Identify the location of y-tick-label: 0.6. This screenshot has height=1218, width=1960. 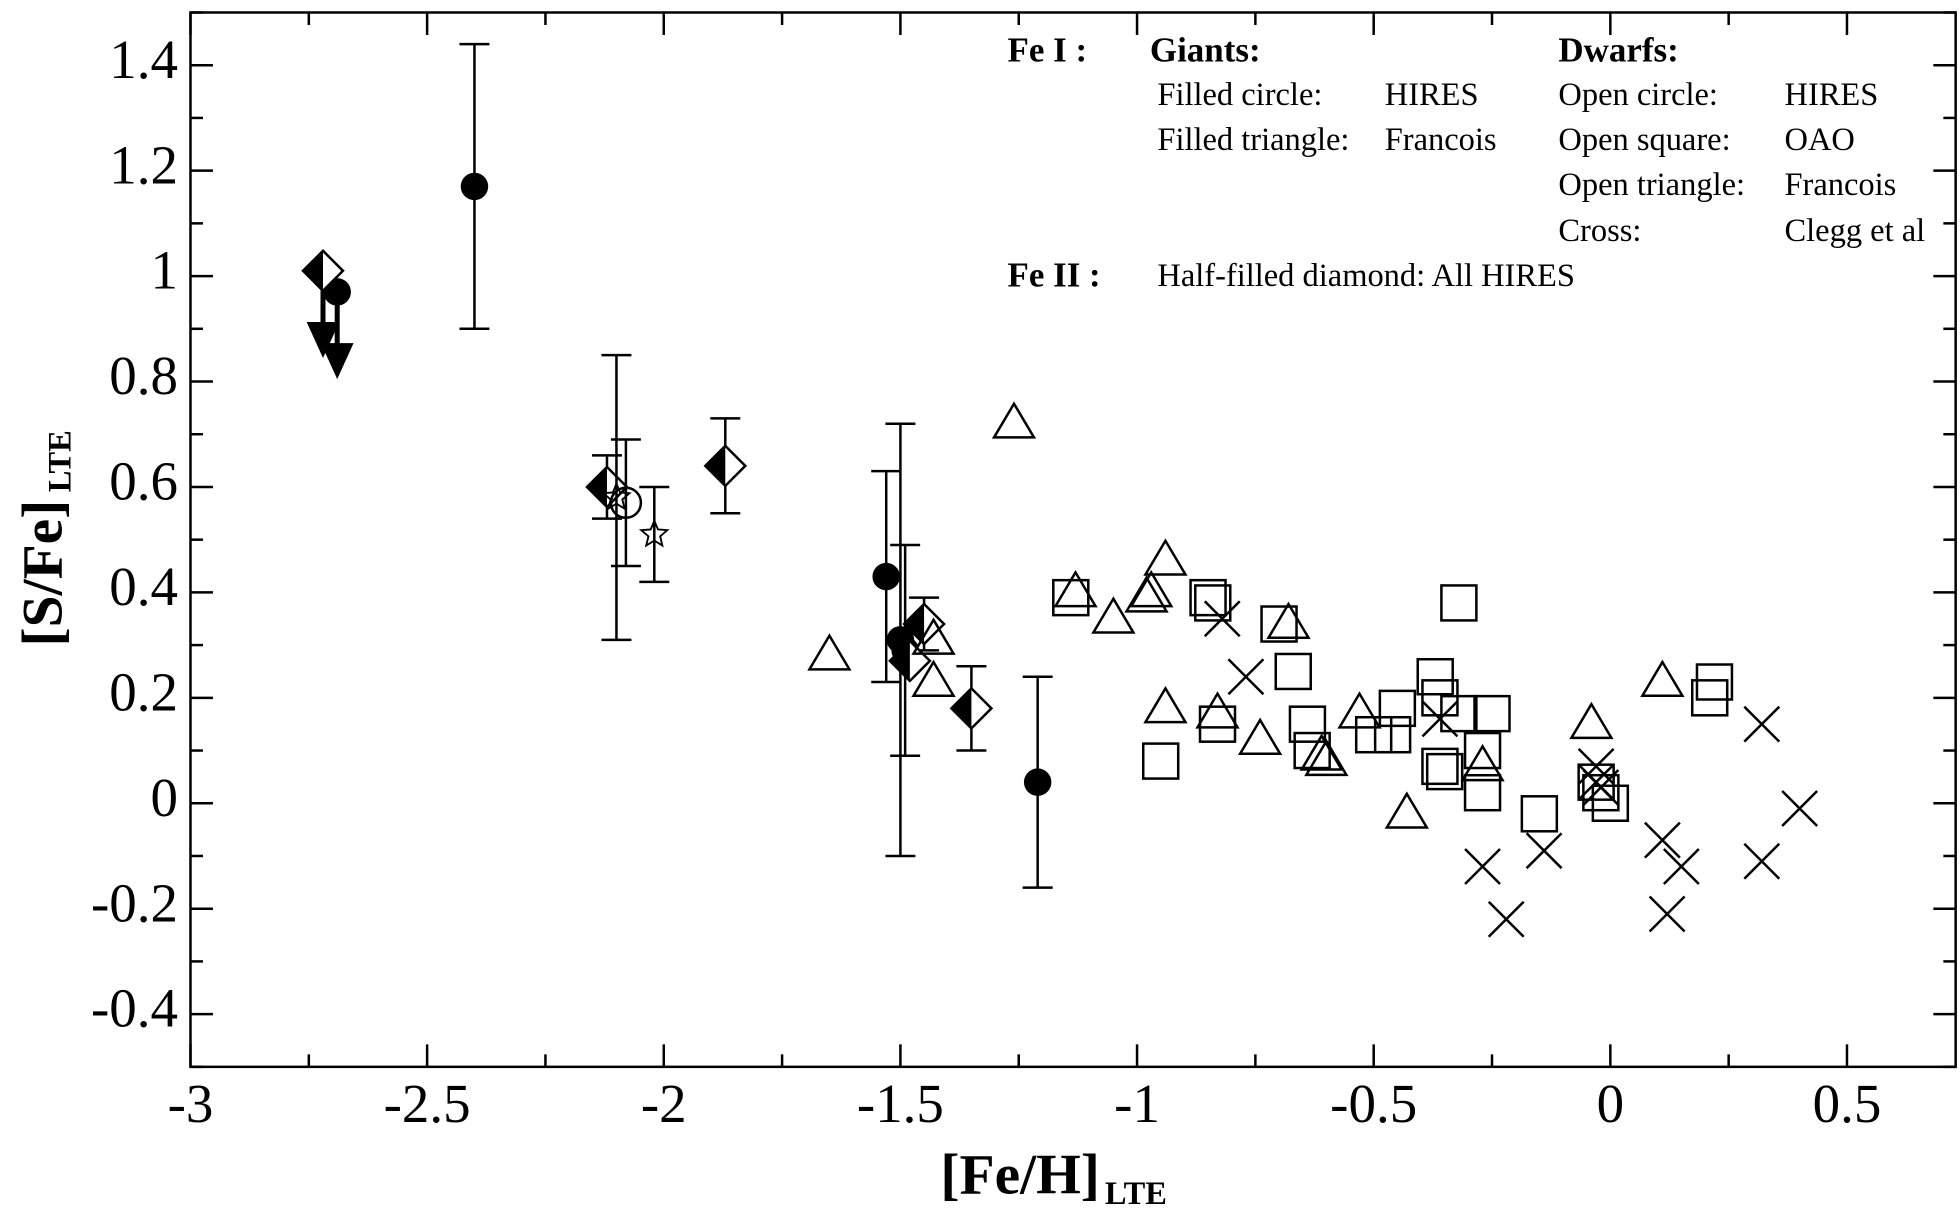
(143, 481).